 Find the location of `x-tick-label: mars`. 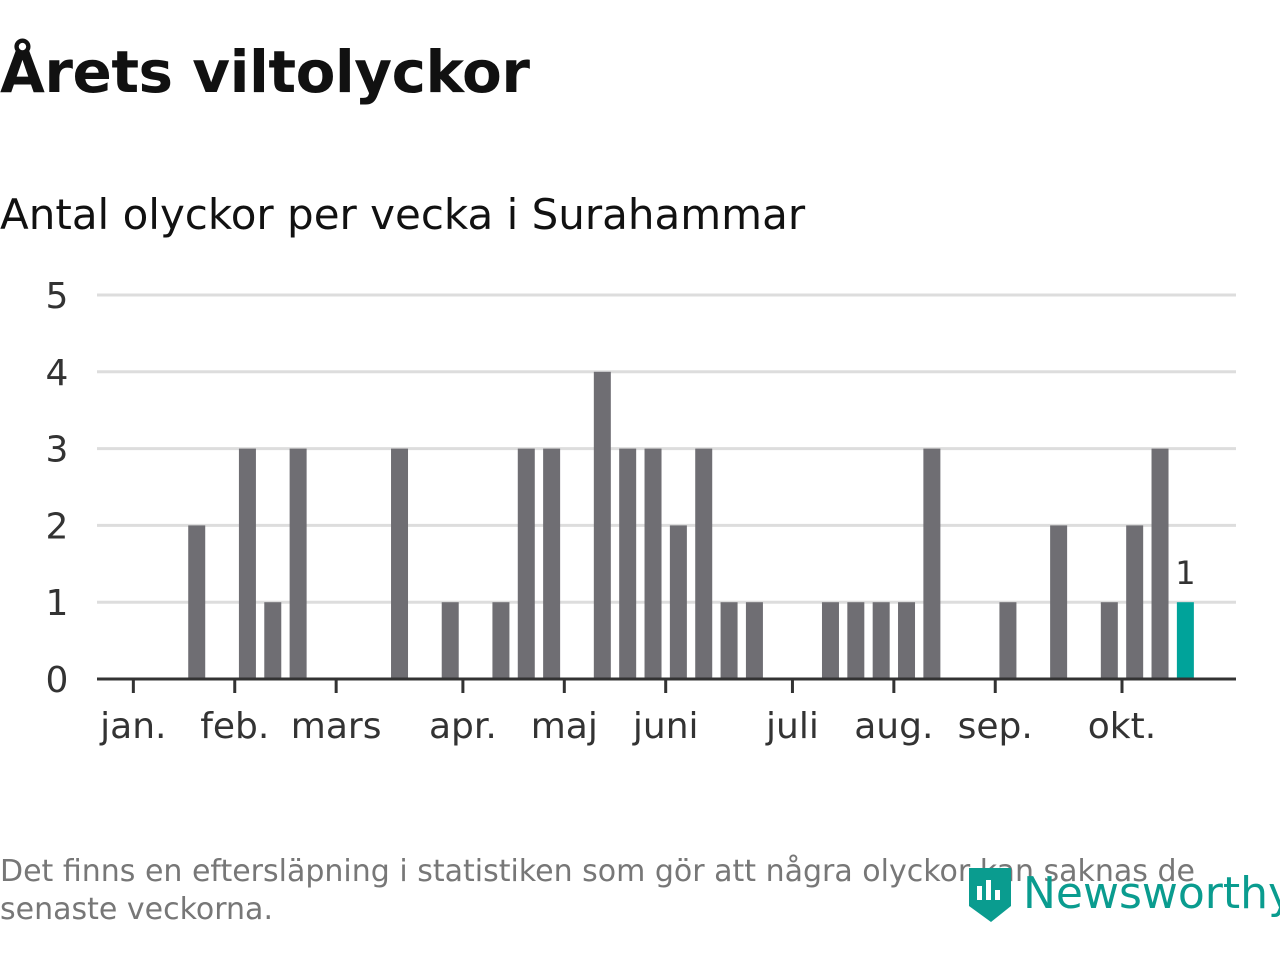

x-tick-label: mars is located at coordinates (336, 726).